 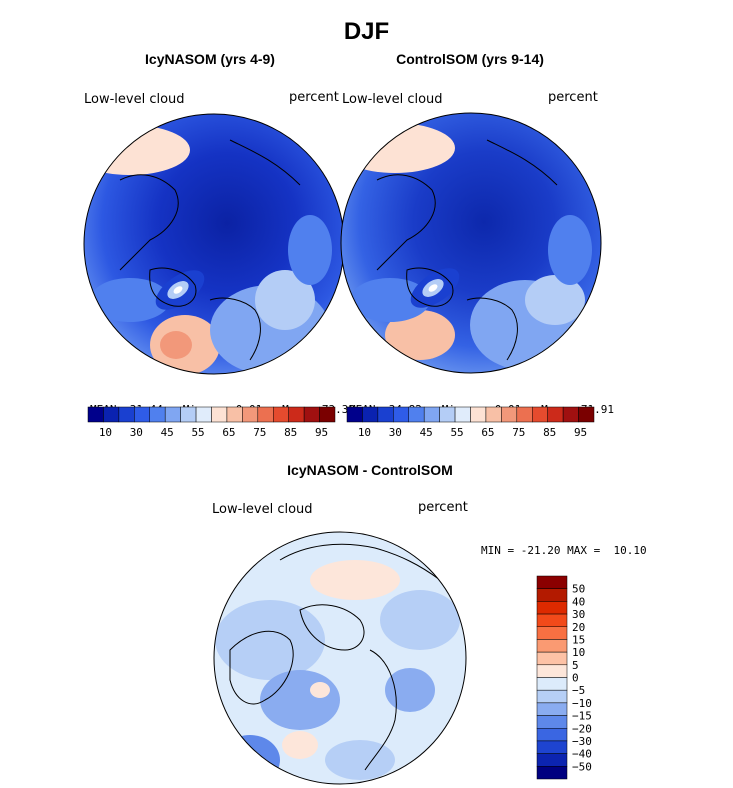 I want to click on units-label-left: percent, so click(x=314, y=97).